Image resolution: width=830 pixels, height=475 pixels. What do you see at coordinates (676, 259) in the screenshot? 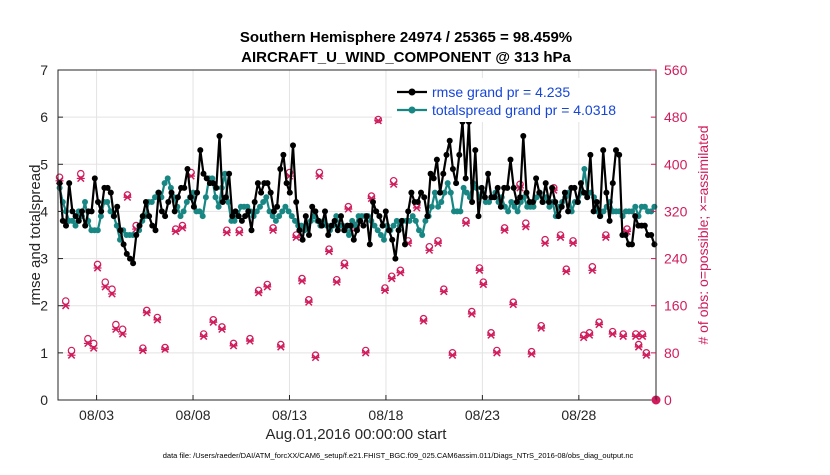
I see `y-right-tick-label: 240` at bounding box center [676, 259].